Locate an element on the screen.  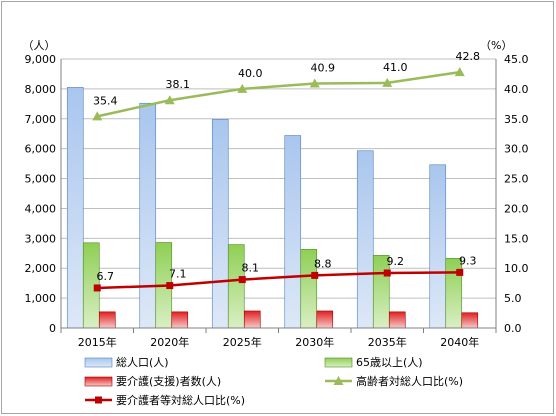
right-tick-label: 40.0 is located at coordinates (516, 89).